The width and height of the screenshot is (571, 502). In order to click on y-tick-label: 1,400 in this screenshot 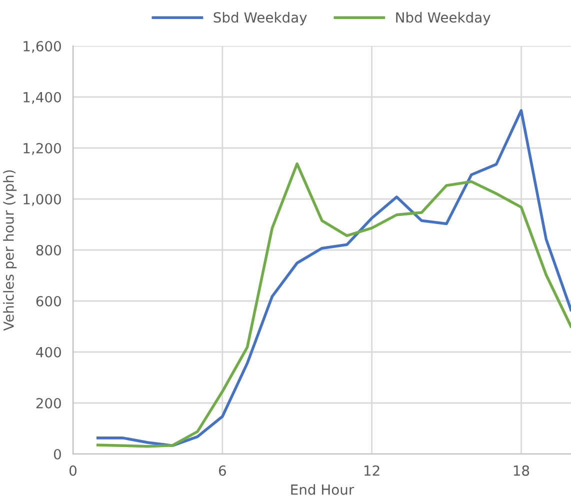, I will do `click(42, 98)`.